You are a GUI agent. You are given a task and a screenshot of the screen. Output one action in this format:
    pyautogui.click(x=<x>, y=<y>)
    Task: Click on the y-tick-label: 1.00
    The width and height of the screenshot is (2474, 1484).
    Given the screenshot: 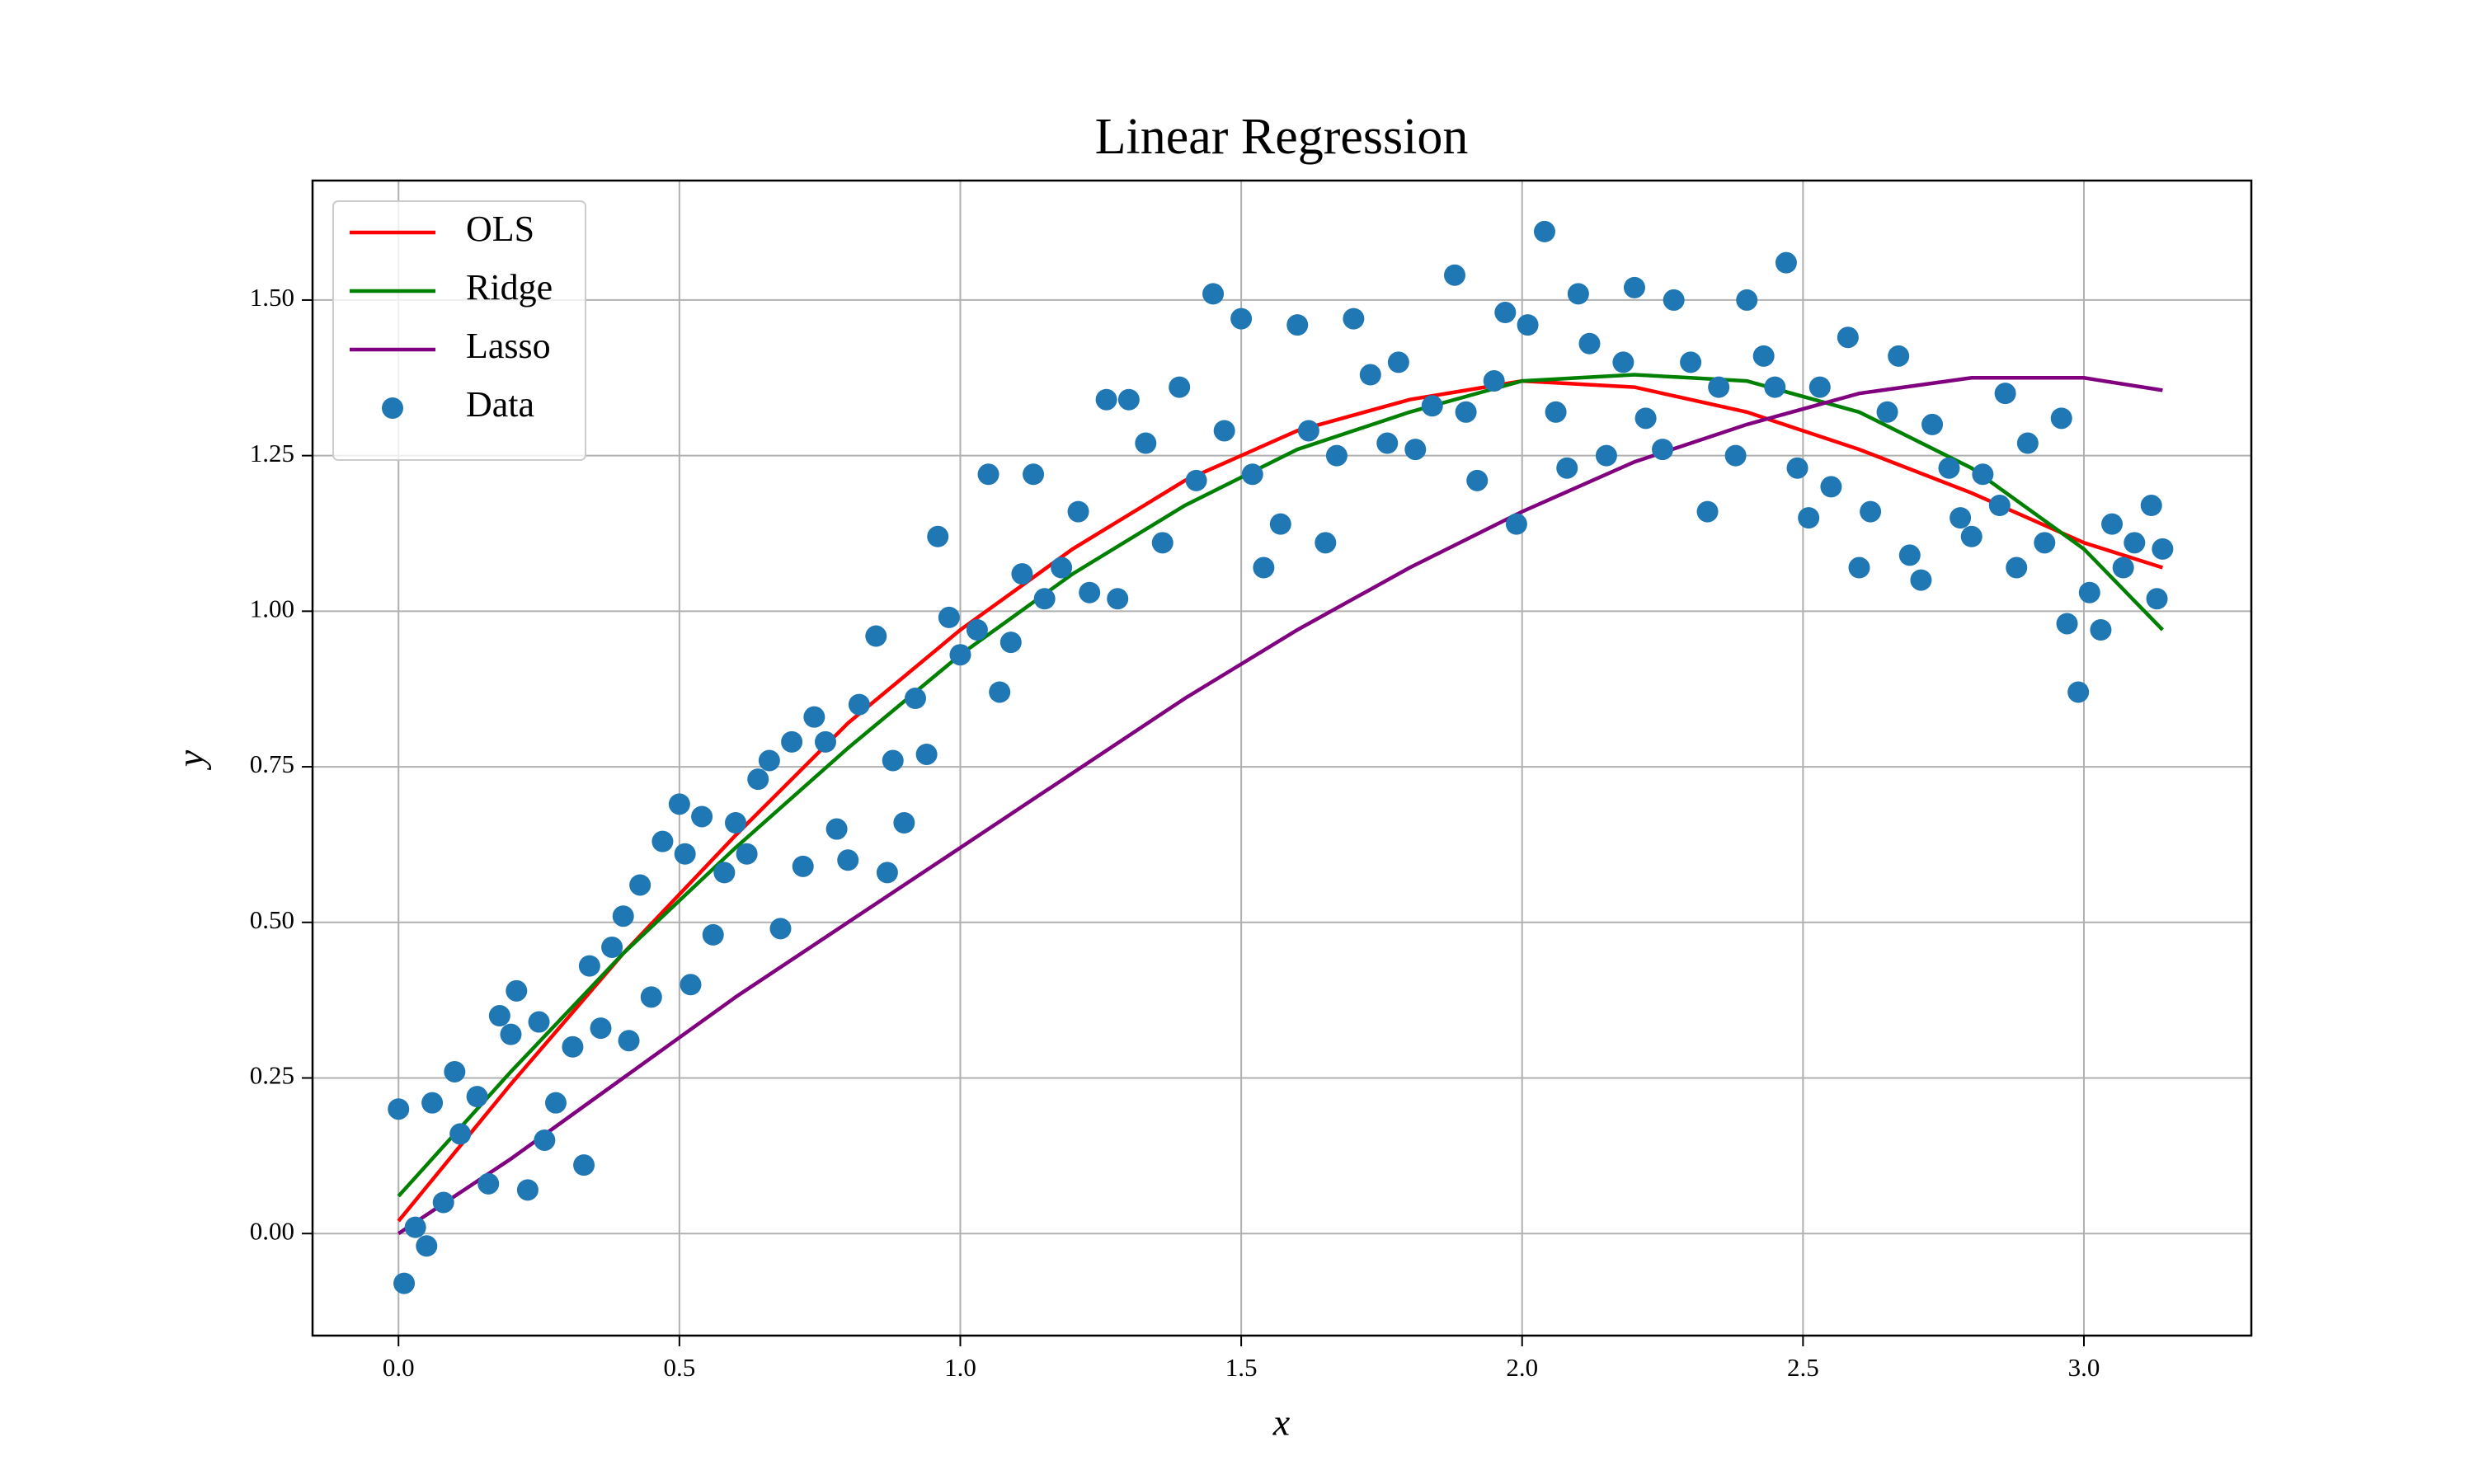 What is the action you would take?
    pyautogui.click(x=272, y=608)
    